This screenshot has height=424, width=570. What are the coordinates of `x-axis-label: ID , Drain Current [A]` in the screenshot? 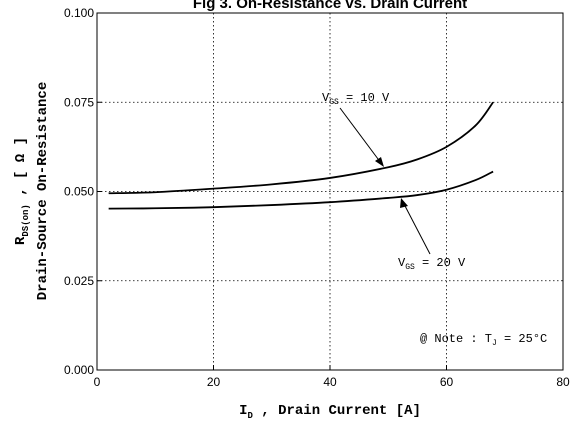 It's located at (330, 412).